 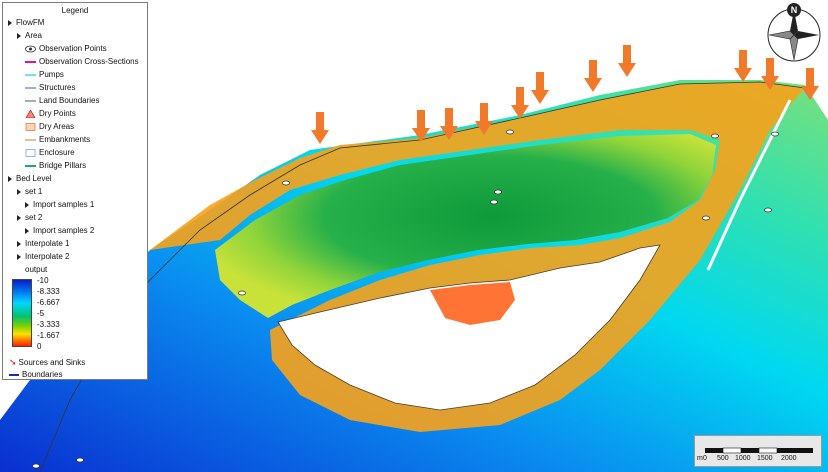 I want to click on legend-item-label: Bed Level, so click(x=34, y=178).